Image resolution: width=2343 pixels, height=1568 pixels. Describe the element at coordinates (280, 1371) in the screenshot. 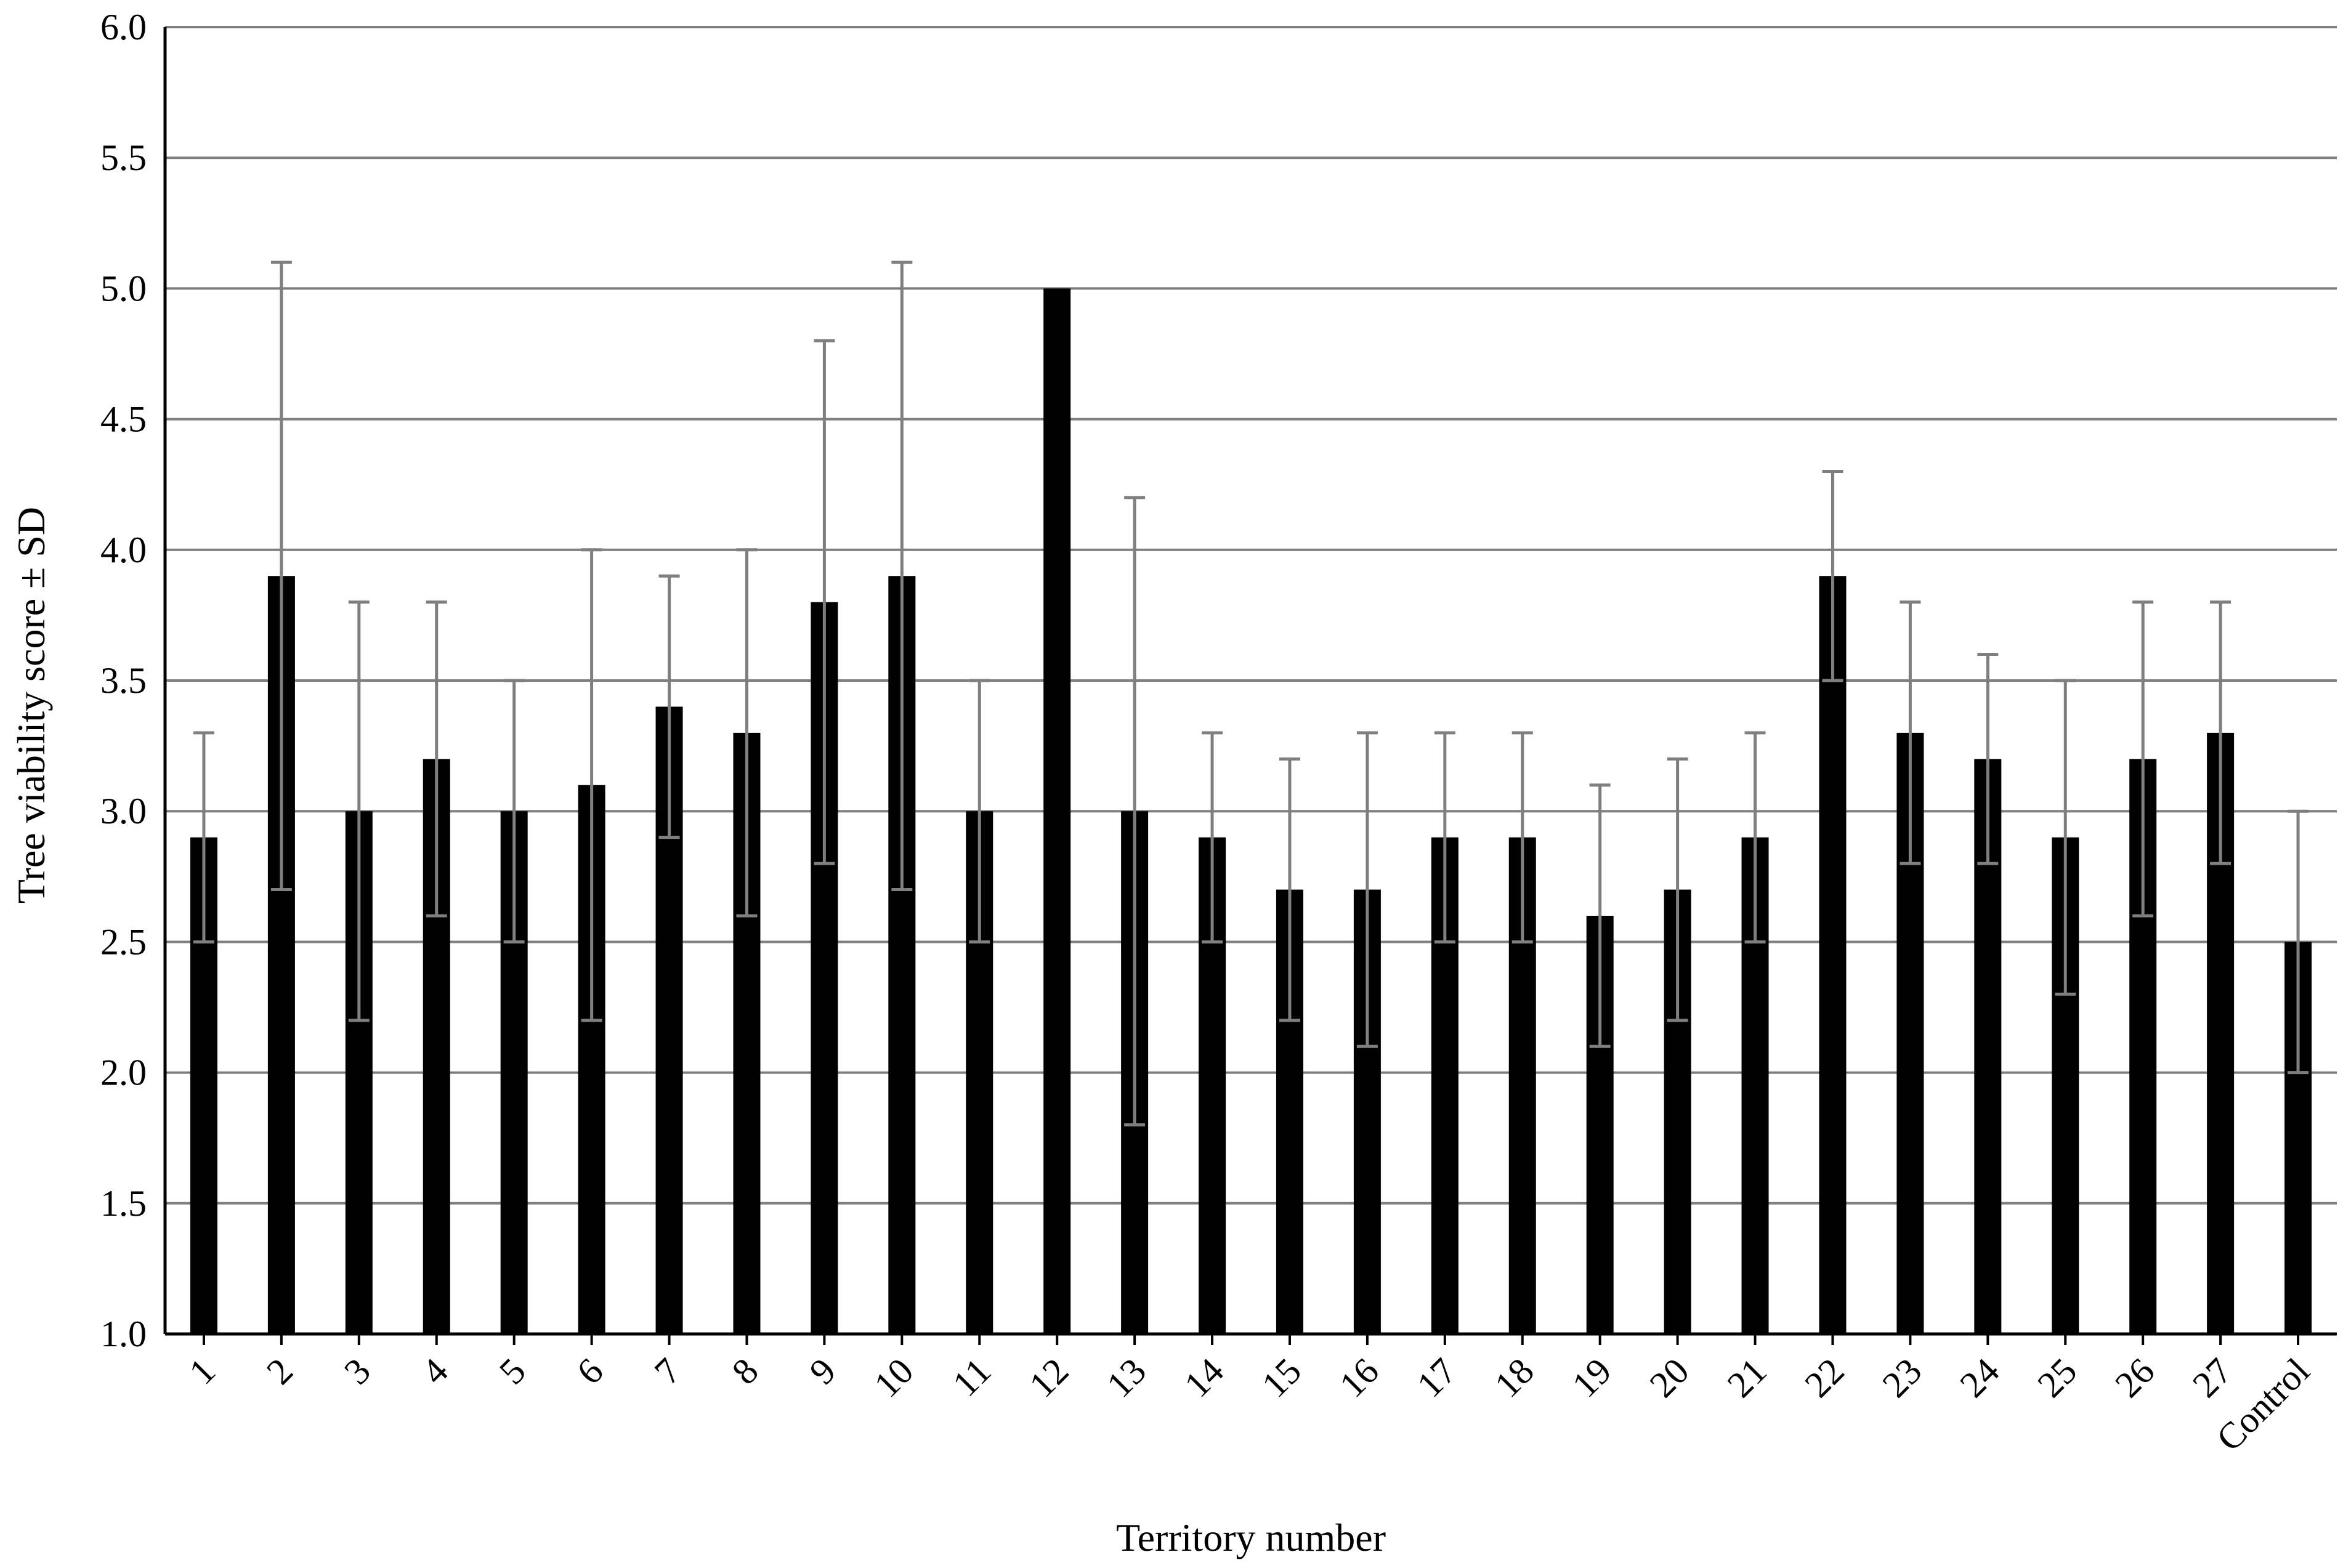

I see `x-tick-label: 2` at that location.